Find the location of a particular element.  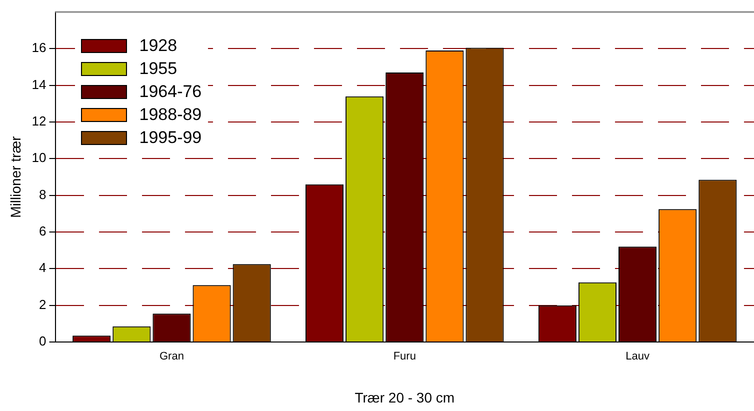

legend-label: 1964-76 is located at coordinates (170, 92).